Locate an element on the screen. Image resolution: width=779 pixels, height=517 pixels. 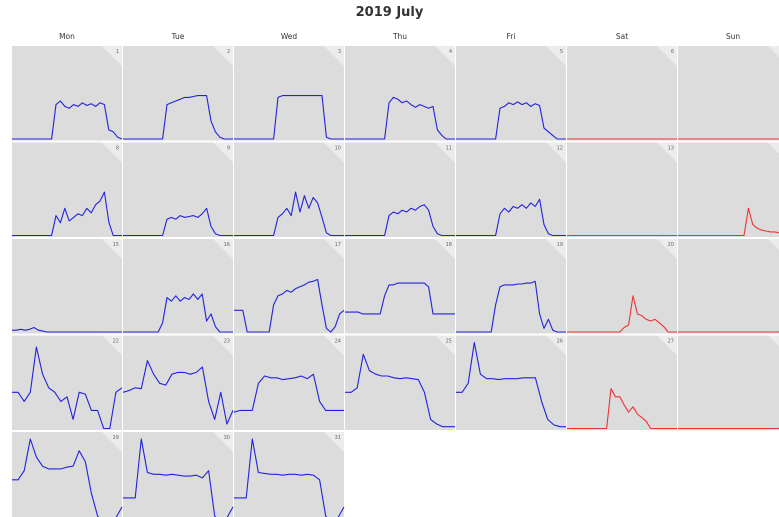
day-panel-29: 29 is located at coordinates (67, 474).